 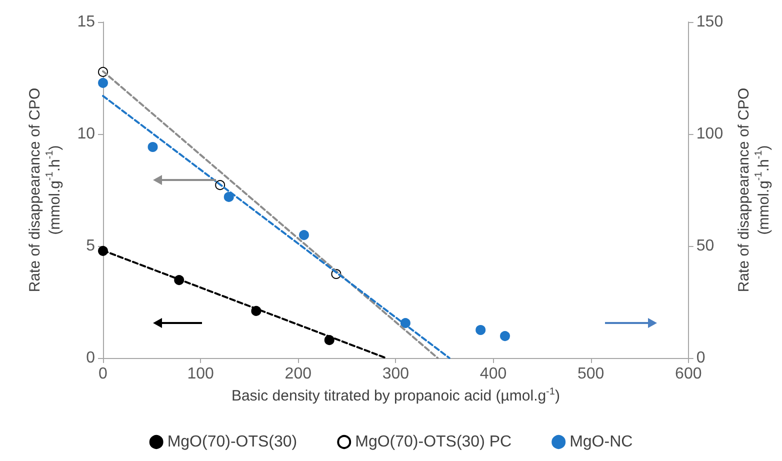 What do you see at coordinates (701, 358) in the screenshot?
I see `y2-tick-label: 0` at bounding box center [701, 358].